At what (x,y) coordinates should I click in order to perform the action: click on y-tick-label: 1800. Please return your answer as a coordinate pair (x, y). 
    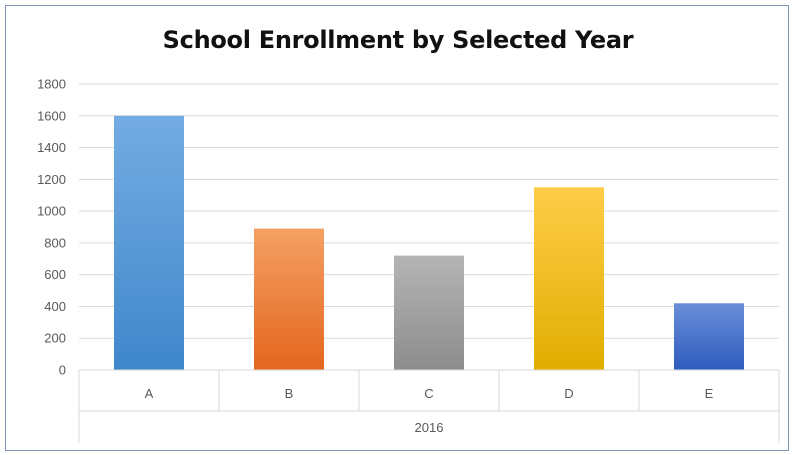
    Looking at the image, I should click on (51, 84).